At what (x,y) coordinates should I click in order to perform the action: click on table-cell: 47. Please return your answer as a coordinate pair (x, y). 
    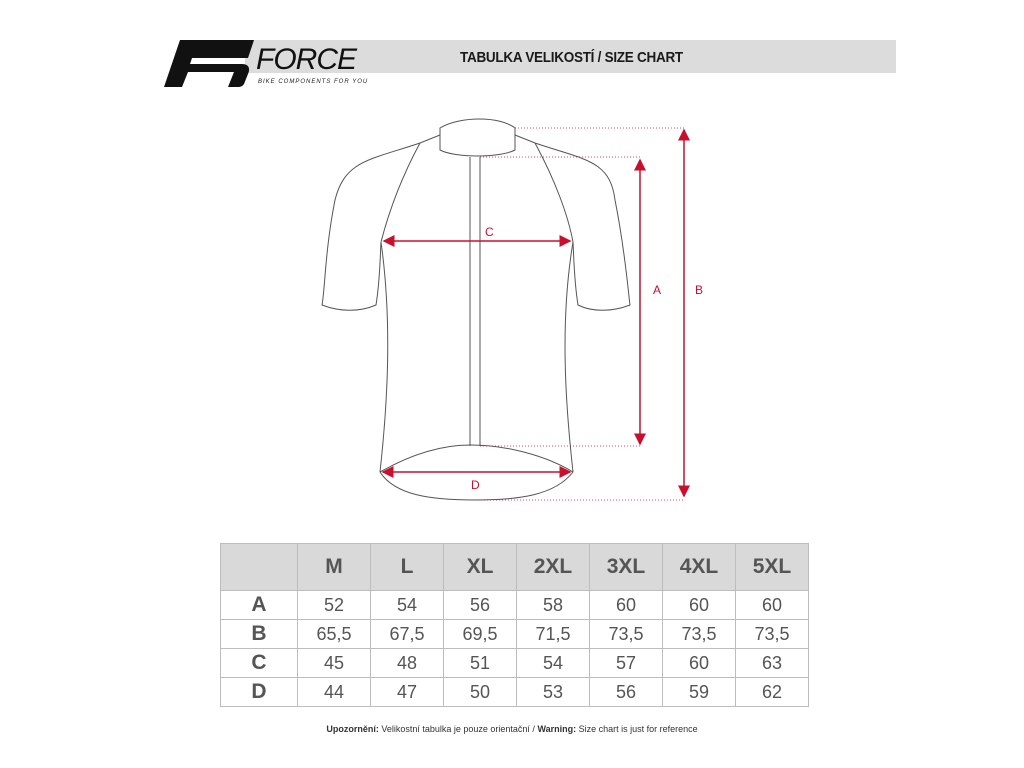
    Looking at the image, I should click on (407, 692).